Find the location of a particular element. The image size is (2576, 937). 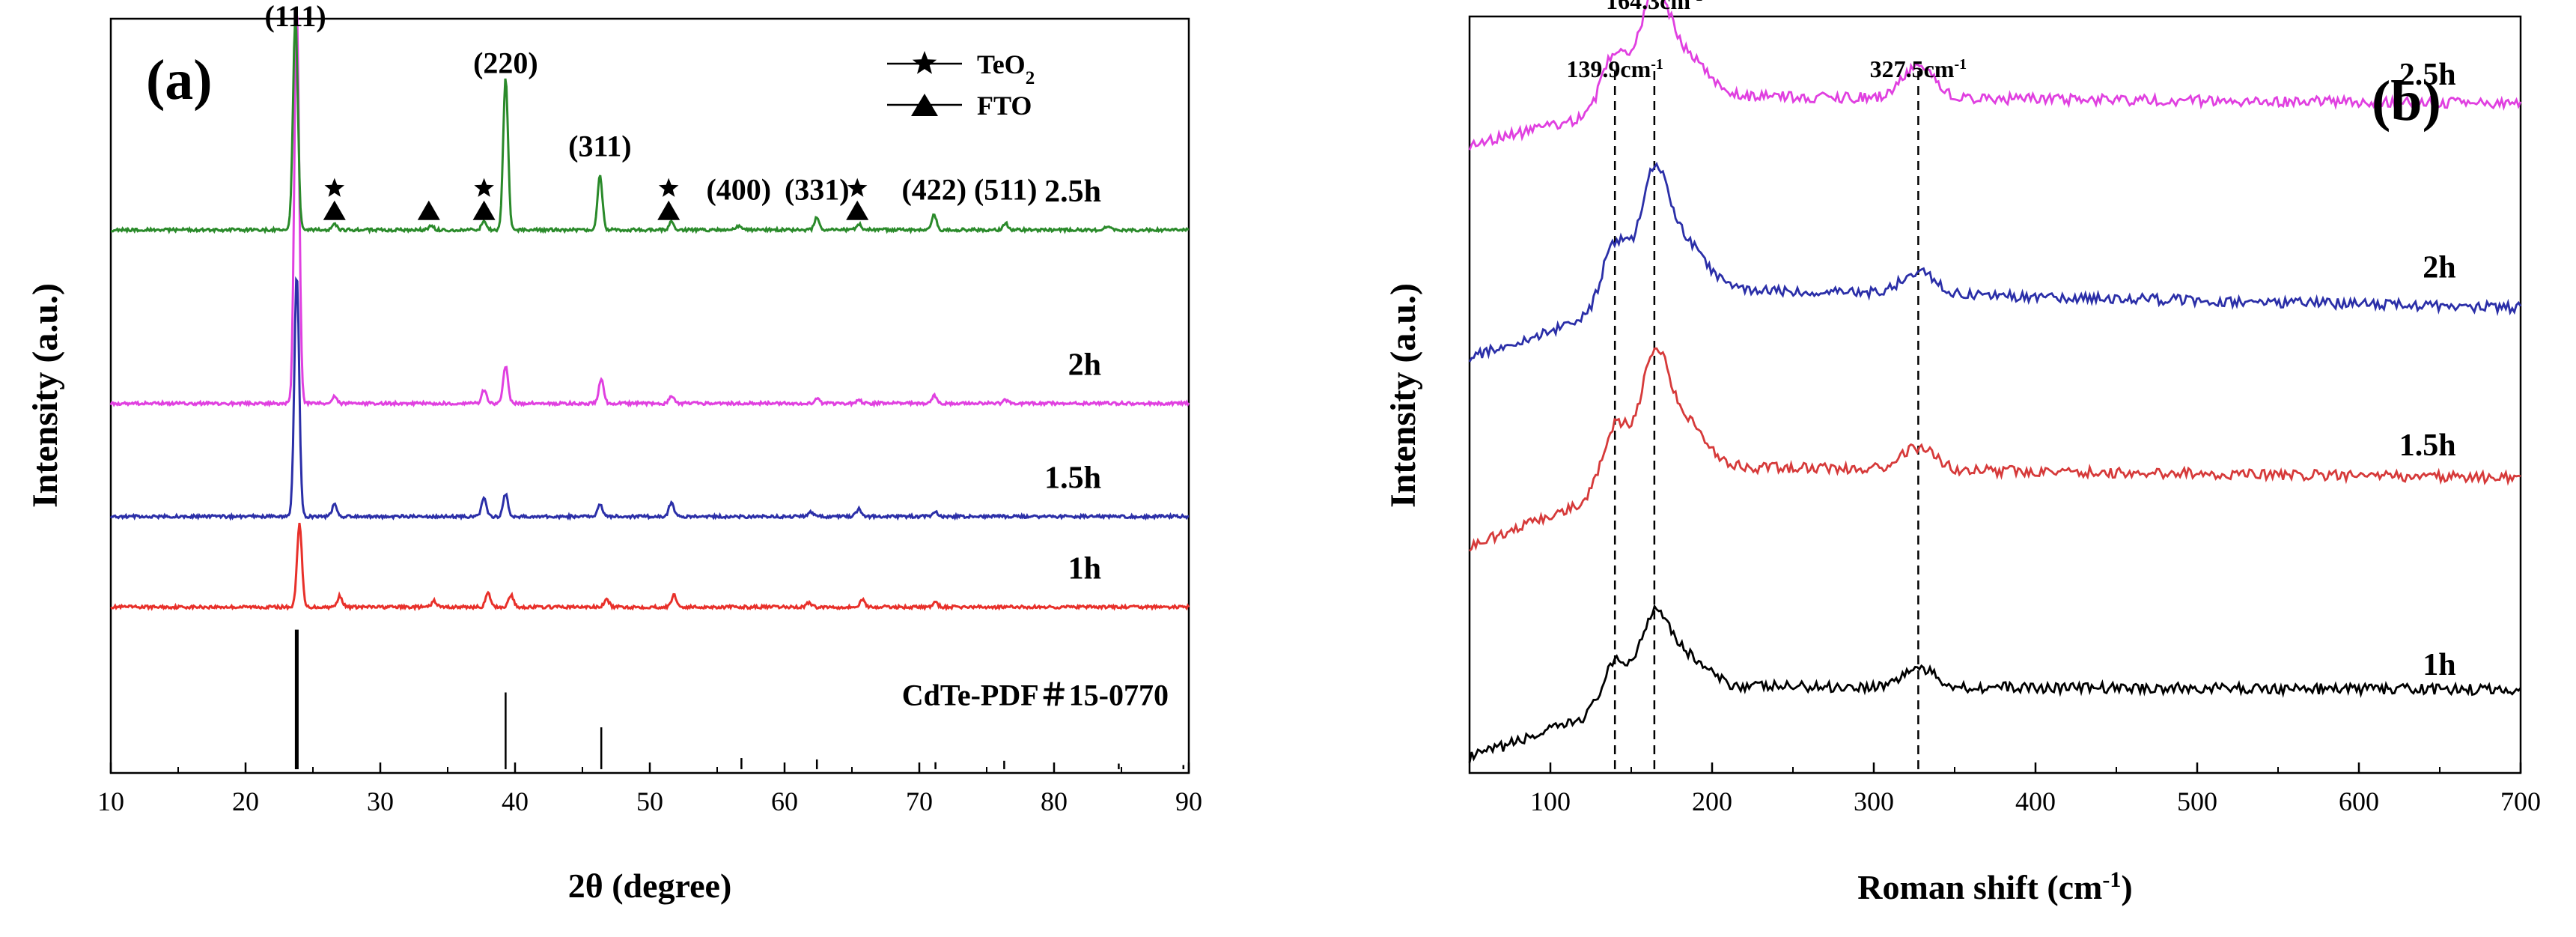

panel-a-reference-lines: CdTe-PDF＃15-0770 is located at coordinates (739, 699).